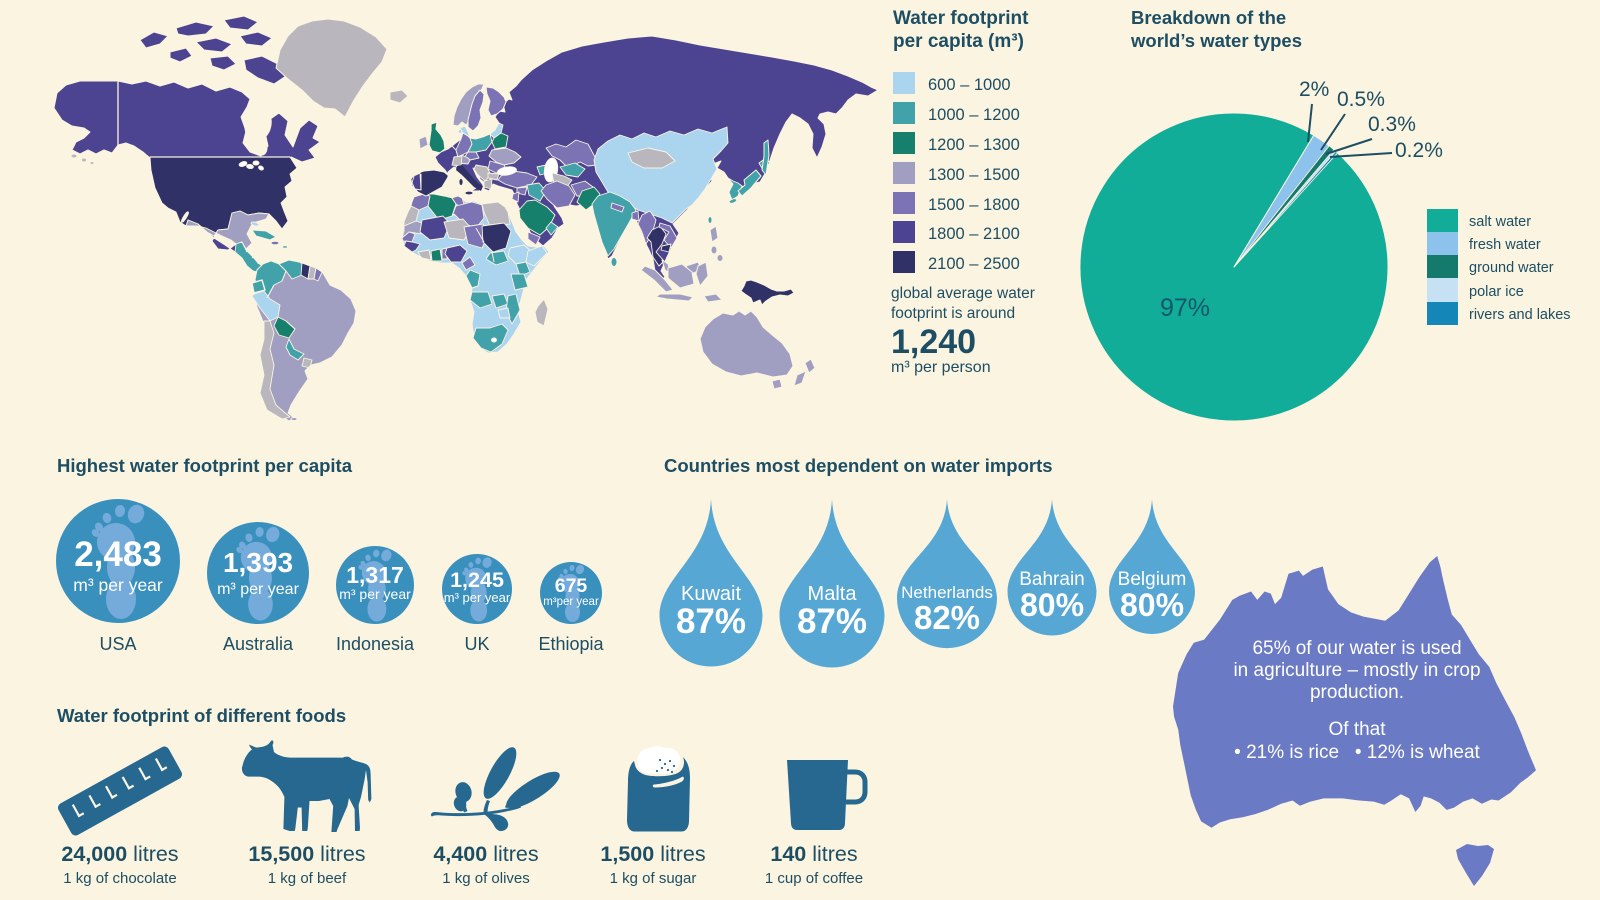 The image size is (1600, 900). What do you see at coordinates (571, 602) in the screenshot?
I see `svg-text: m³per year` at bounding box center [571, 602].